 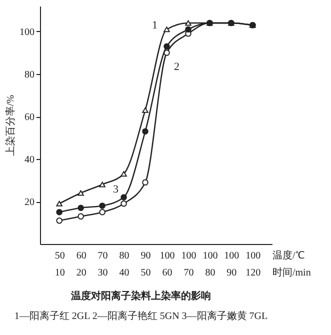 What do you see at coordinates (167, 264) in the screenshot?
I see `x-tick-label: 100 60` at bounding box center [167, 264].